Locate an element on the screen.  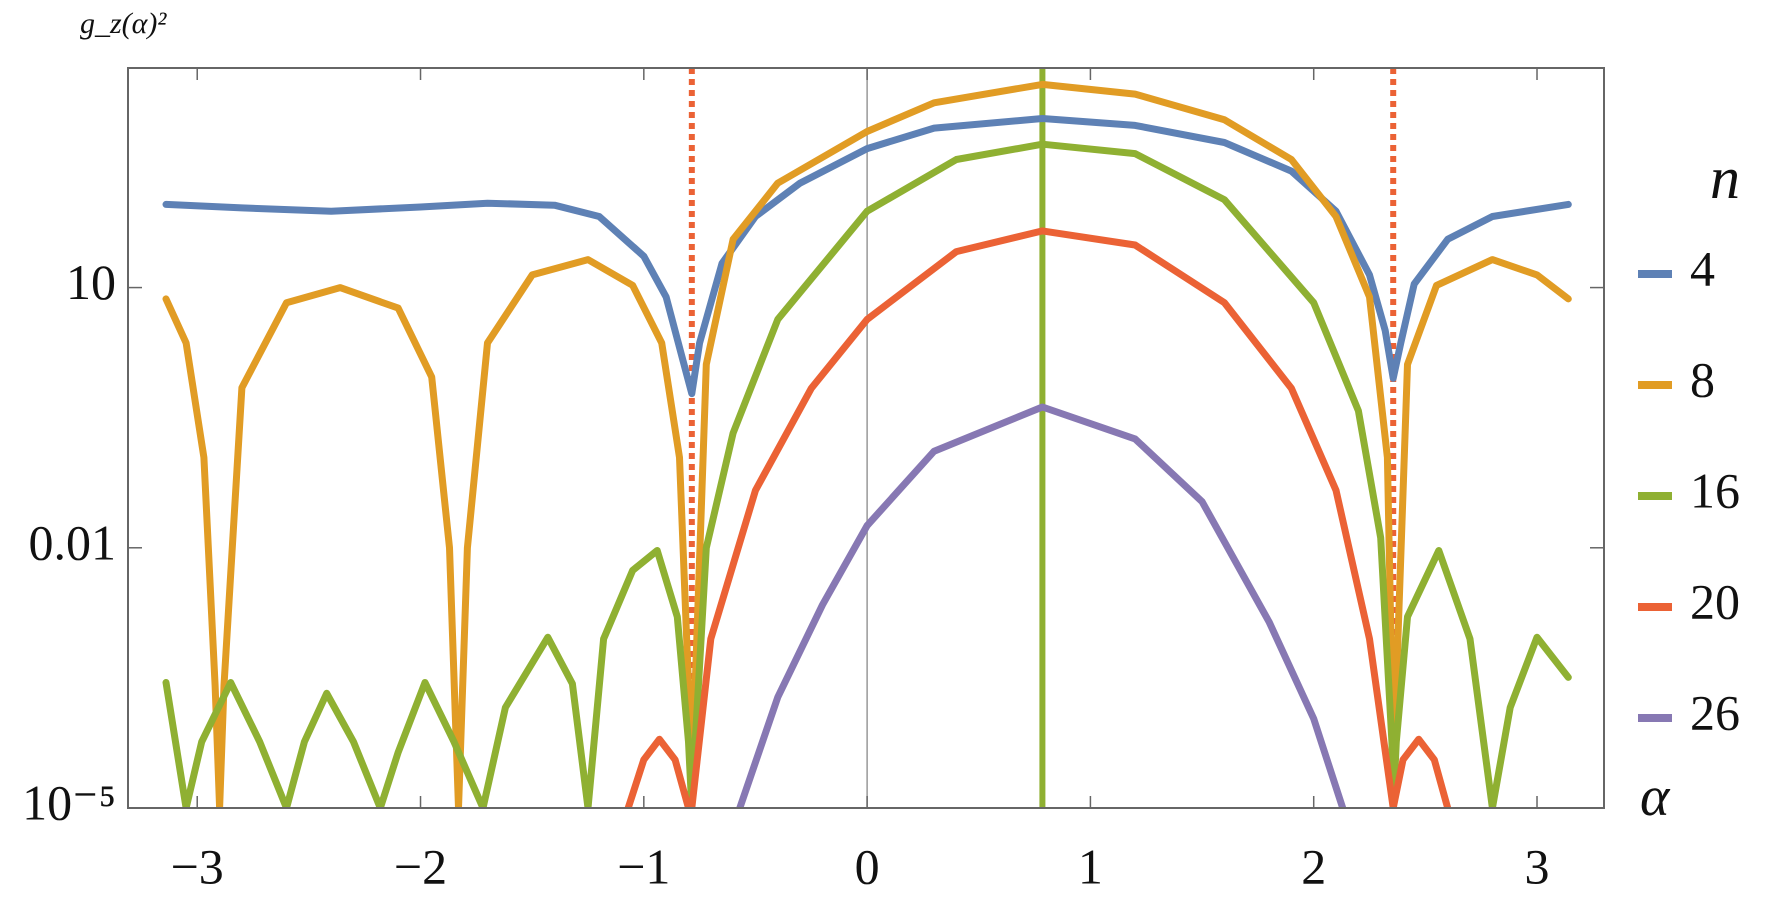
legend-label: 8 is located at coordinates (1702, 379).